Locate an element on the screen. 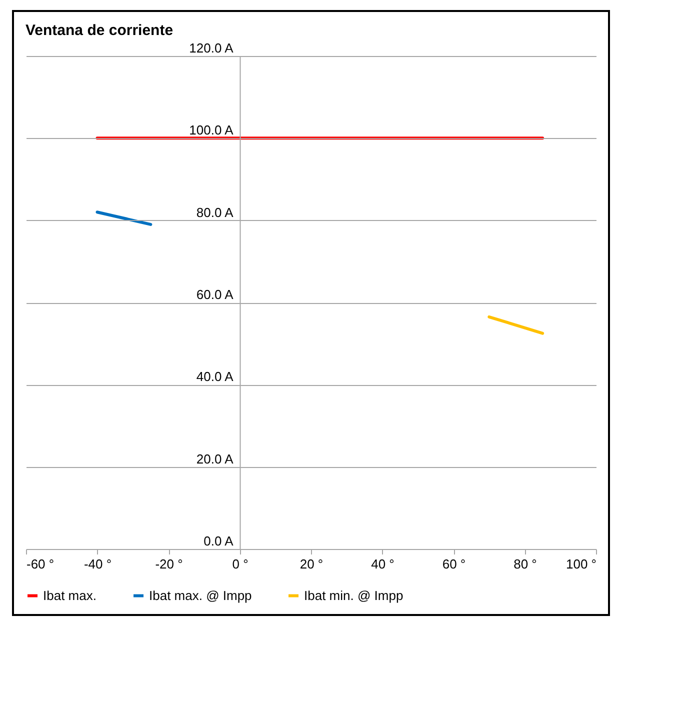 This screenshot has width=692, height=706. y-tick-label: 20.0 A is located at coordinates (215, 458).